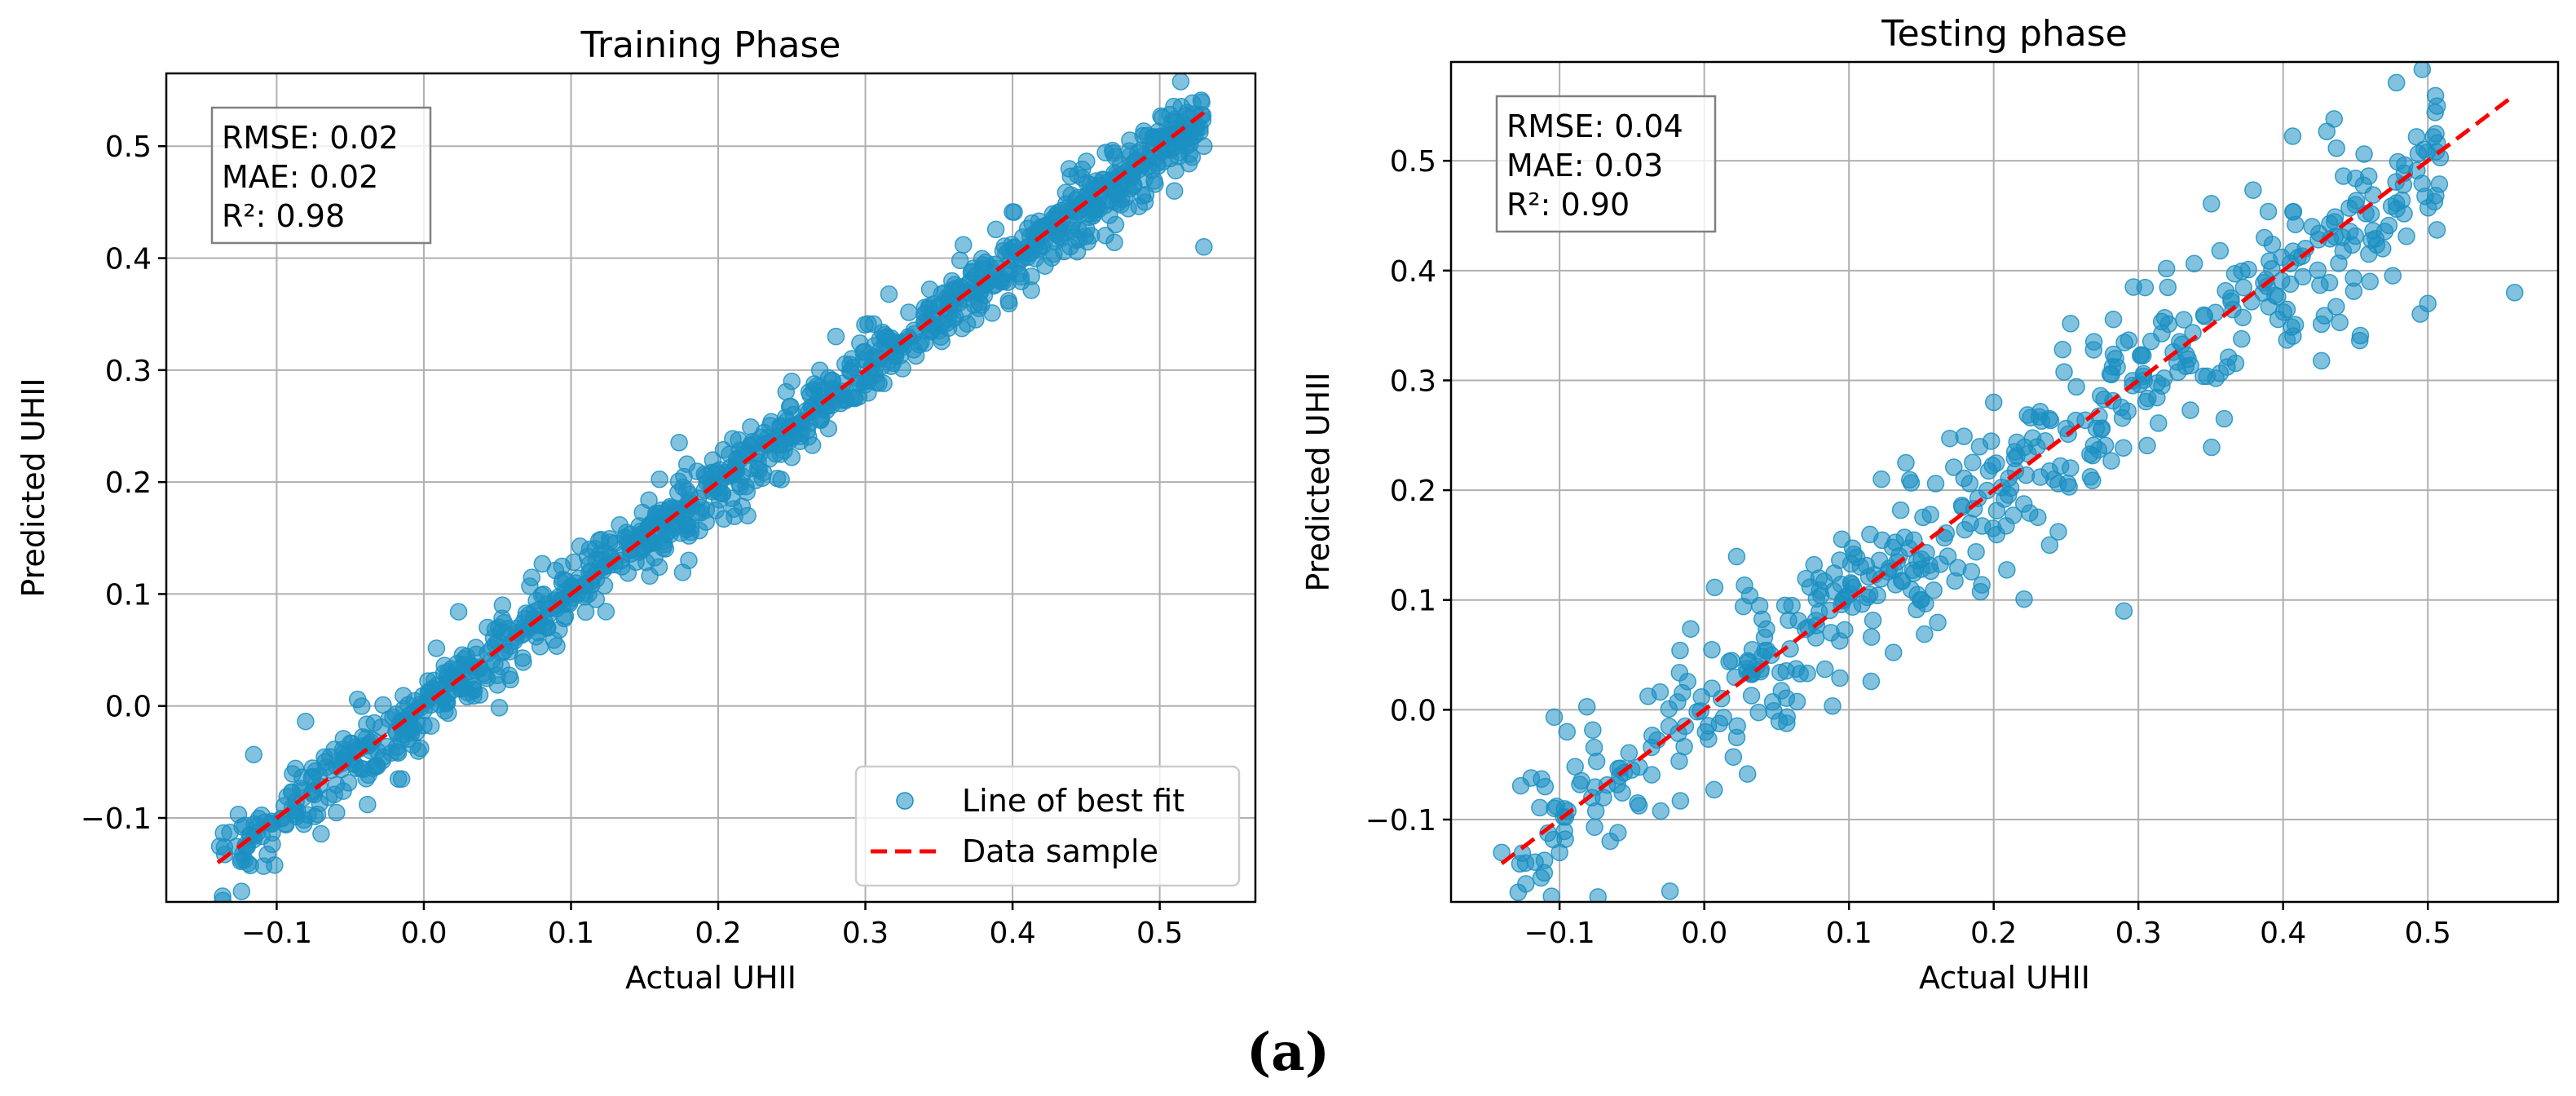 The width and height of the screenshot is (2576, 1096). I want to click on metric-text: R²: 0.98, so click(283, 216).